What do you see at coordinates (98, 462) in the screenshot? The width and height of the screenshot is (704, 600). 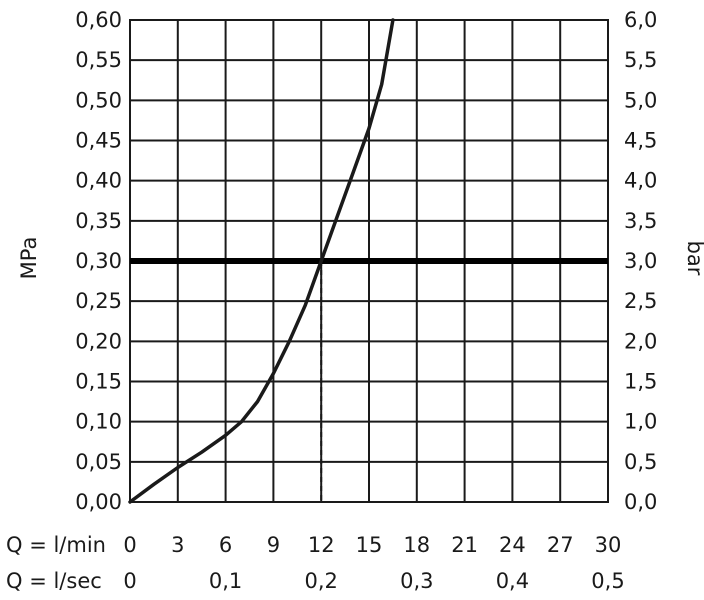 I see `y-tick-label-left: 0,05` at bounding box center [98, 462].